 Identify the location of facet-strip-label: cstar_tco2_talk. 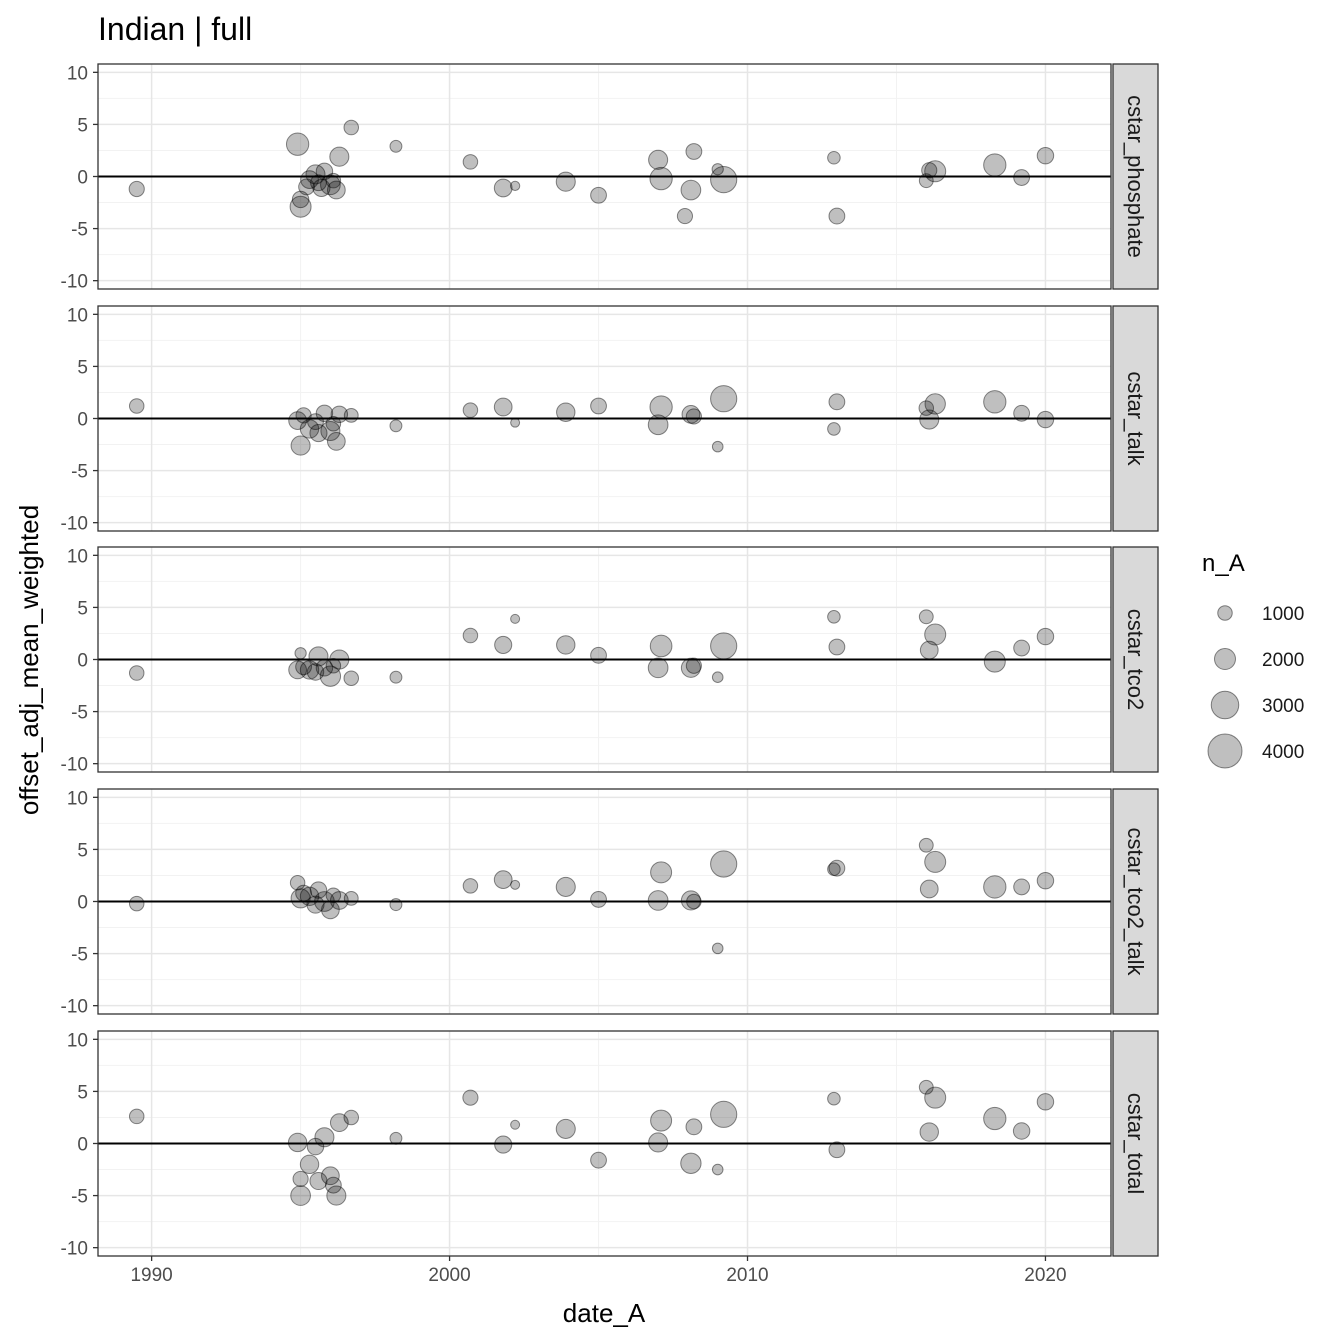
(1135, 902).